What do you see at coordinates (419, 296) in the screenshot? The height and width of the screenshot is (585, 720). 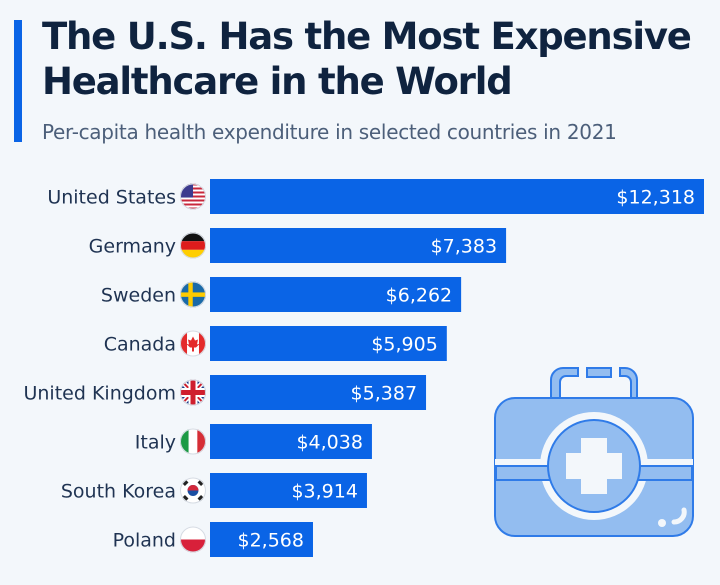 I see `value-label: $6,262` at bounding box center [419, 296].